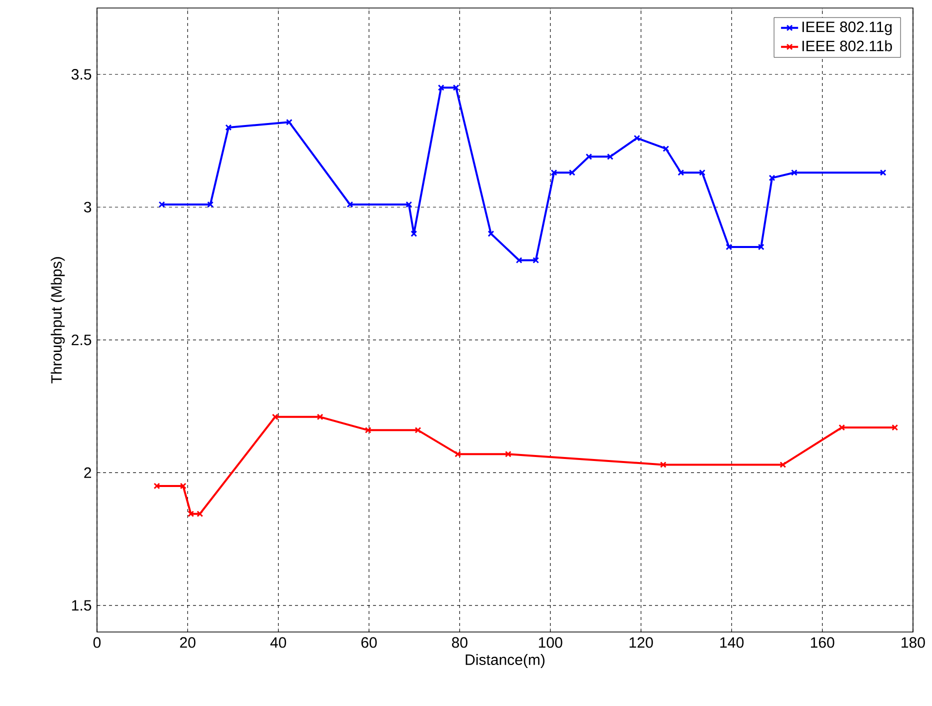 The height and width of the screenshot is (706, 932). What do you see at coordinates (369, 642) in the screenshot?
I see `x-tick-label: 60` at bounding box center [369, 642].